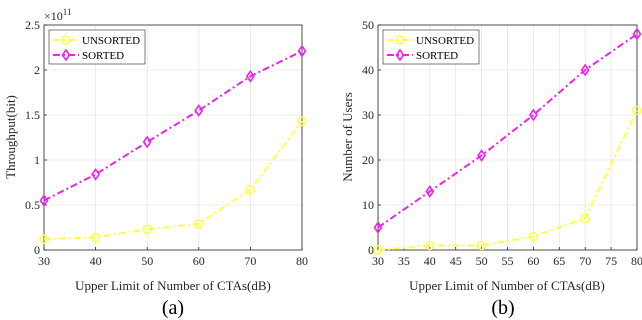 This screenshot has width=642, height=320. Describe the element at coordinates (111, 41) in the screenshot. I see `legend-label-unsorted-a: UNSORTED` at that location.